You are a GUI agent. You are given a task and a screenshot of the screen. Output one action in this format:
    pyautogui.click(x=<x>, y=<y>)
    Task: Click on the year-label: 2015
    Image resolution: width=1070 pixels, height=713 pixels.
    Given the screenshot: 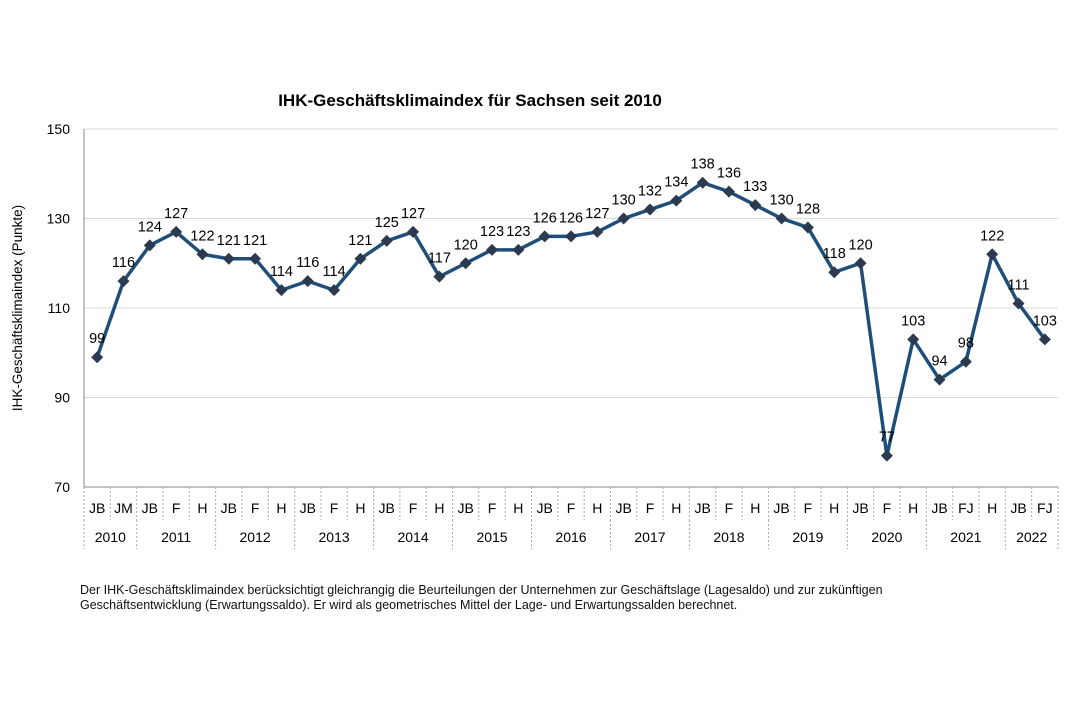 What is the action you would take?
    pyautogui.click(x=491, y=537)
    